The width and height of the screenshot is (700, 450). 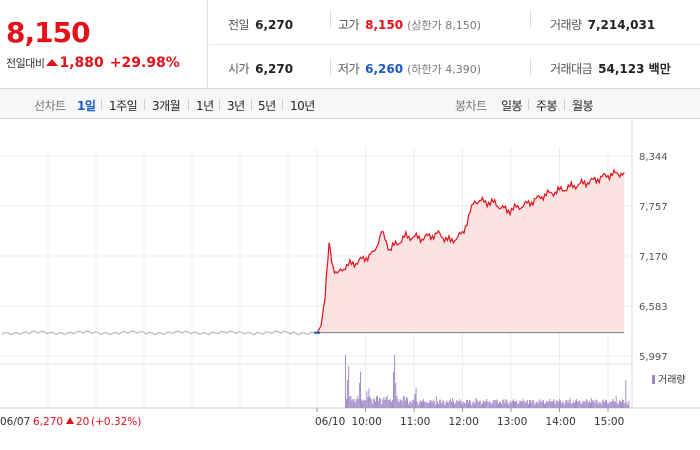 What do you see at coordinates (583, 106) in the screenshot?
I see `period-monthly-candle: 월봉` at bounding box center [583, 106].